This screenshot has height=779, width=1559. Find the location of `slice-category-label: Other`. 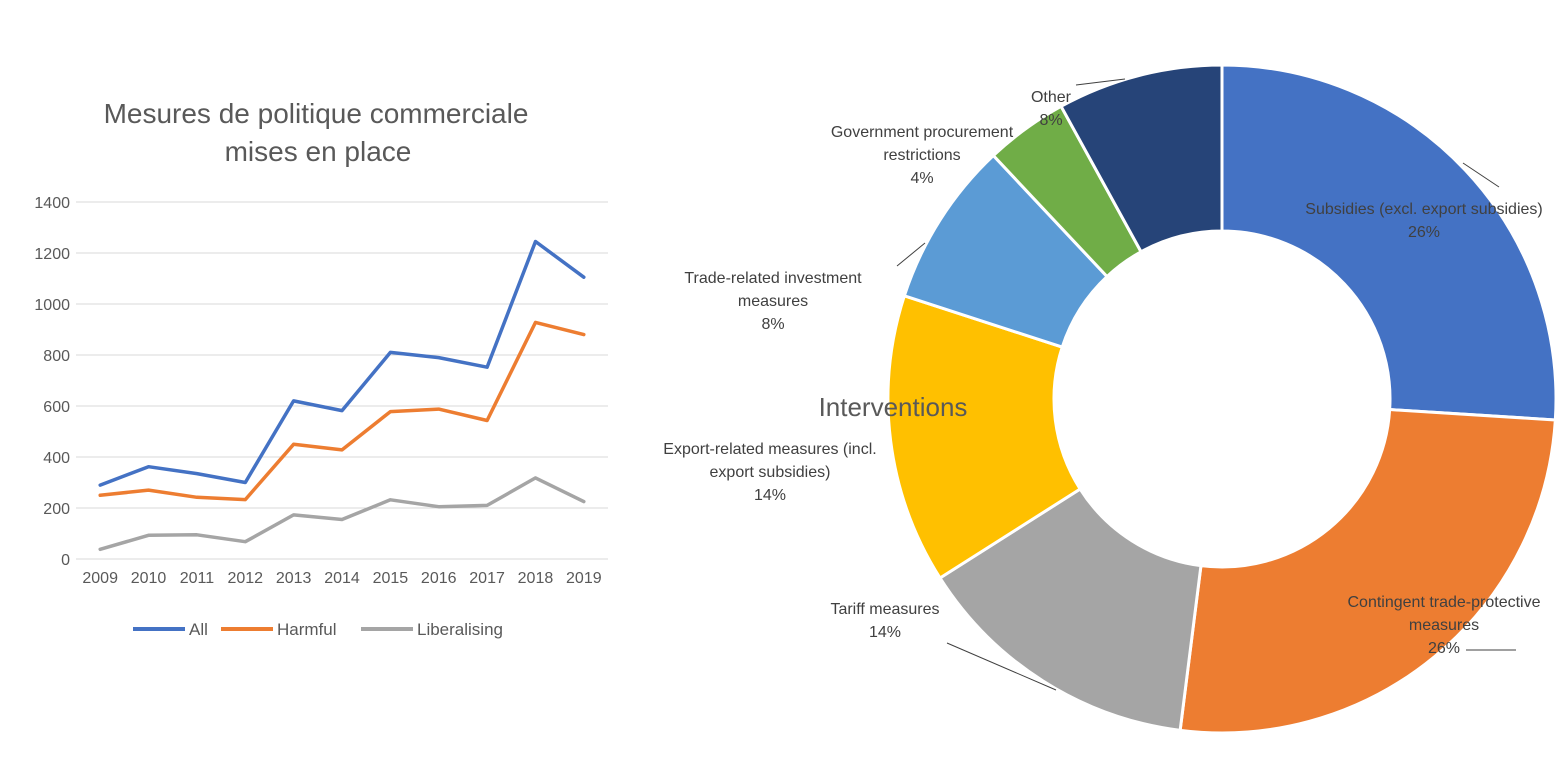

slice-category-label: Other is located at coordinates (1051, 97).